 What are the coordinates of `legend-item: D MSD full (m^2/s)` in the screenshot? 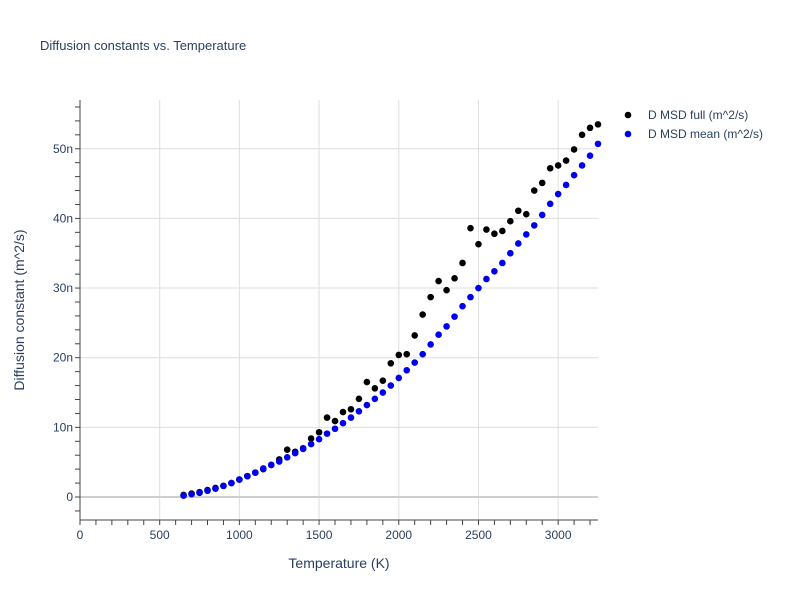 It's located at (686, 115).